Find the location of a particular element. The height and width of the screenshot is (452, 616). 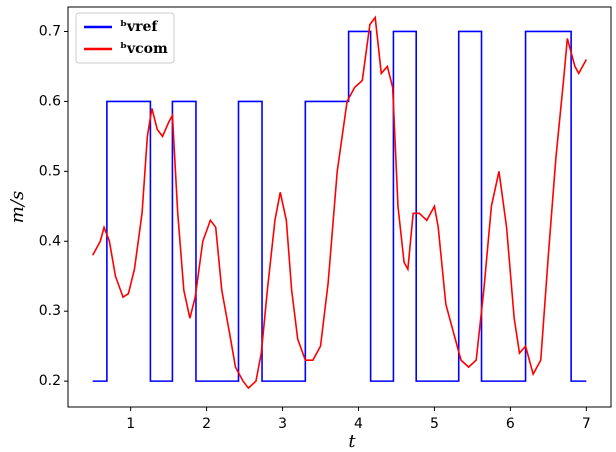

x-tick-label: 7 is located at coordinates (586, 424).